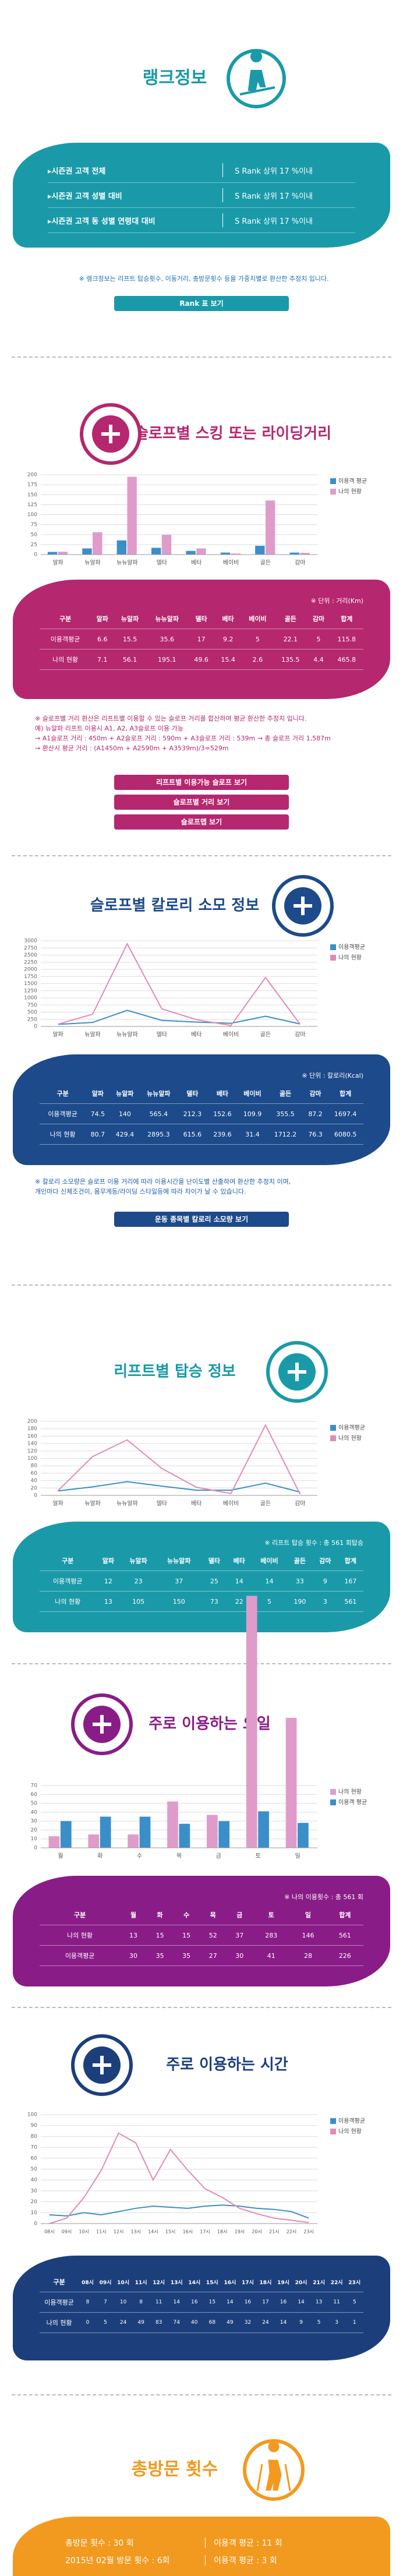 The image size is (403, 2576). I want to click on table-cell: 10, so click(123, 2302).